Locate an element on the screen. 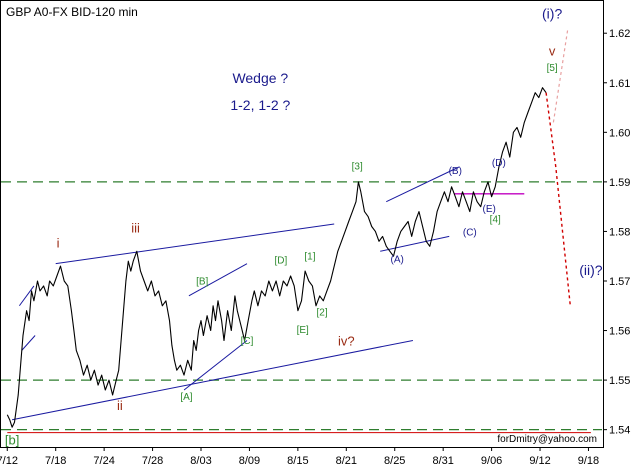 The width and height of the screenshot is (644, 473). y-tick-label: 1.54 is located at coordinates (619, 431).